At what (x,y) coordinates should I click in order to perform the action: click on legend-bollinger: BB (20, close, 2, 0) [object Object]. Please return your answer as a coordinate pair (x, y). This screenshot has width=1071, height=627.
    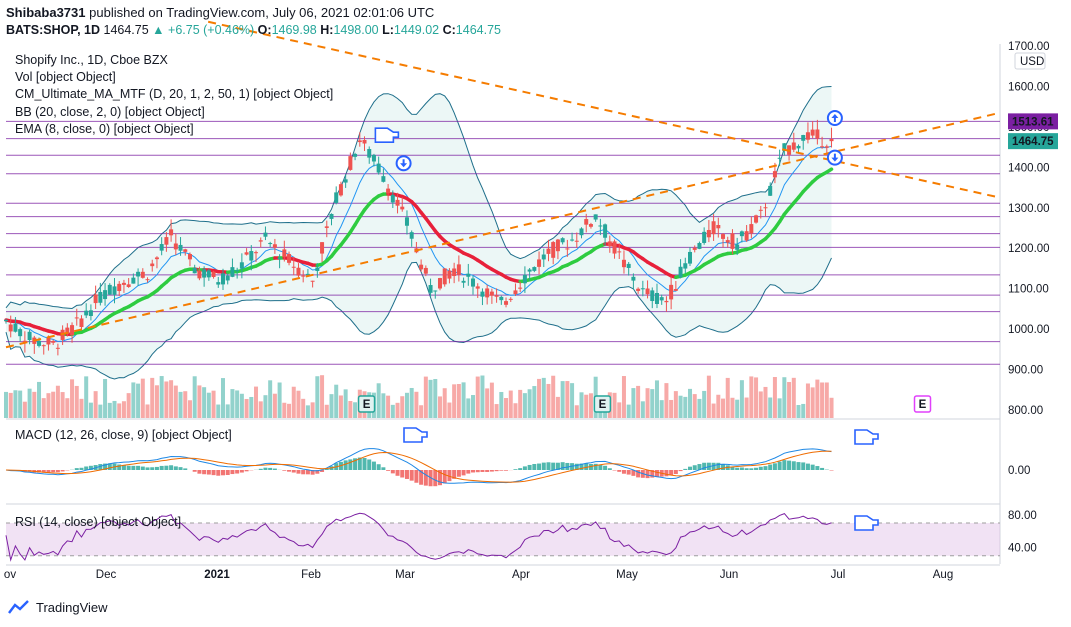
    Looking at the image, I should click on (110, 111).